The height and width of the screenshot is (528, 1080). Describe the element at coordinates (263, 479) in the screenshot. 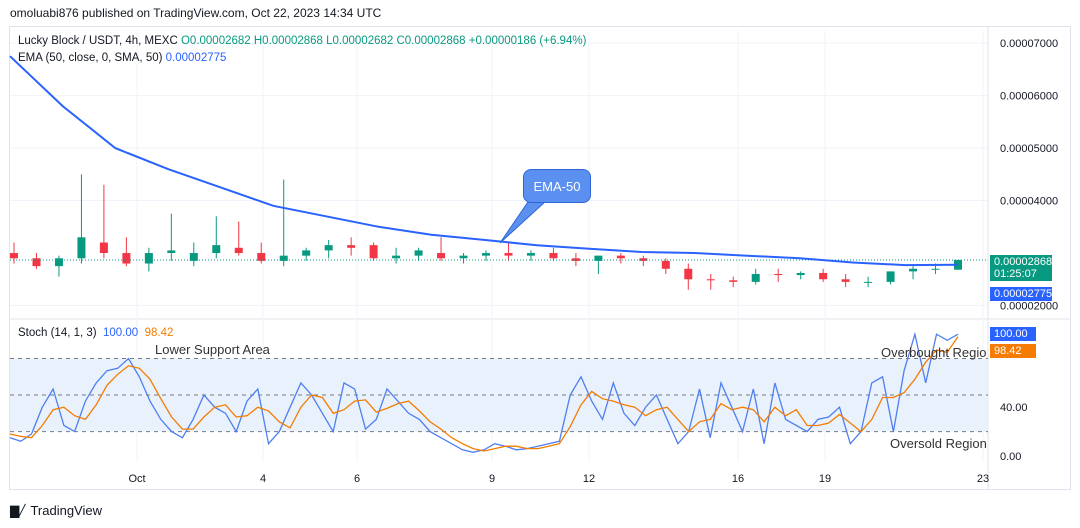

I see `time-tick-label: 4` at that location.